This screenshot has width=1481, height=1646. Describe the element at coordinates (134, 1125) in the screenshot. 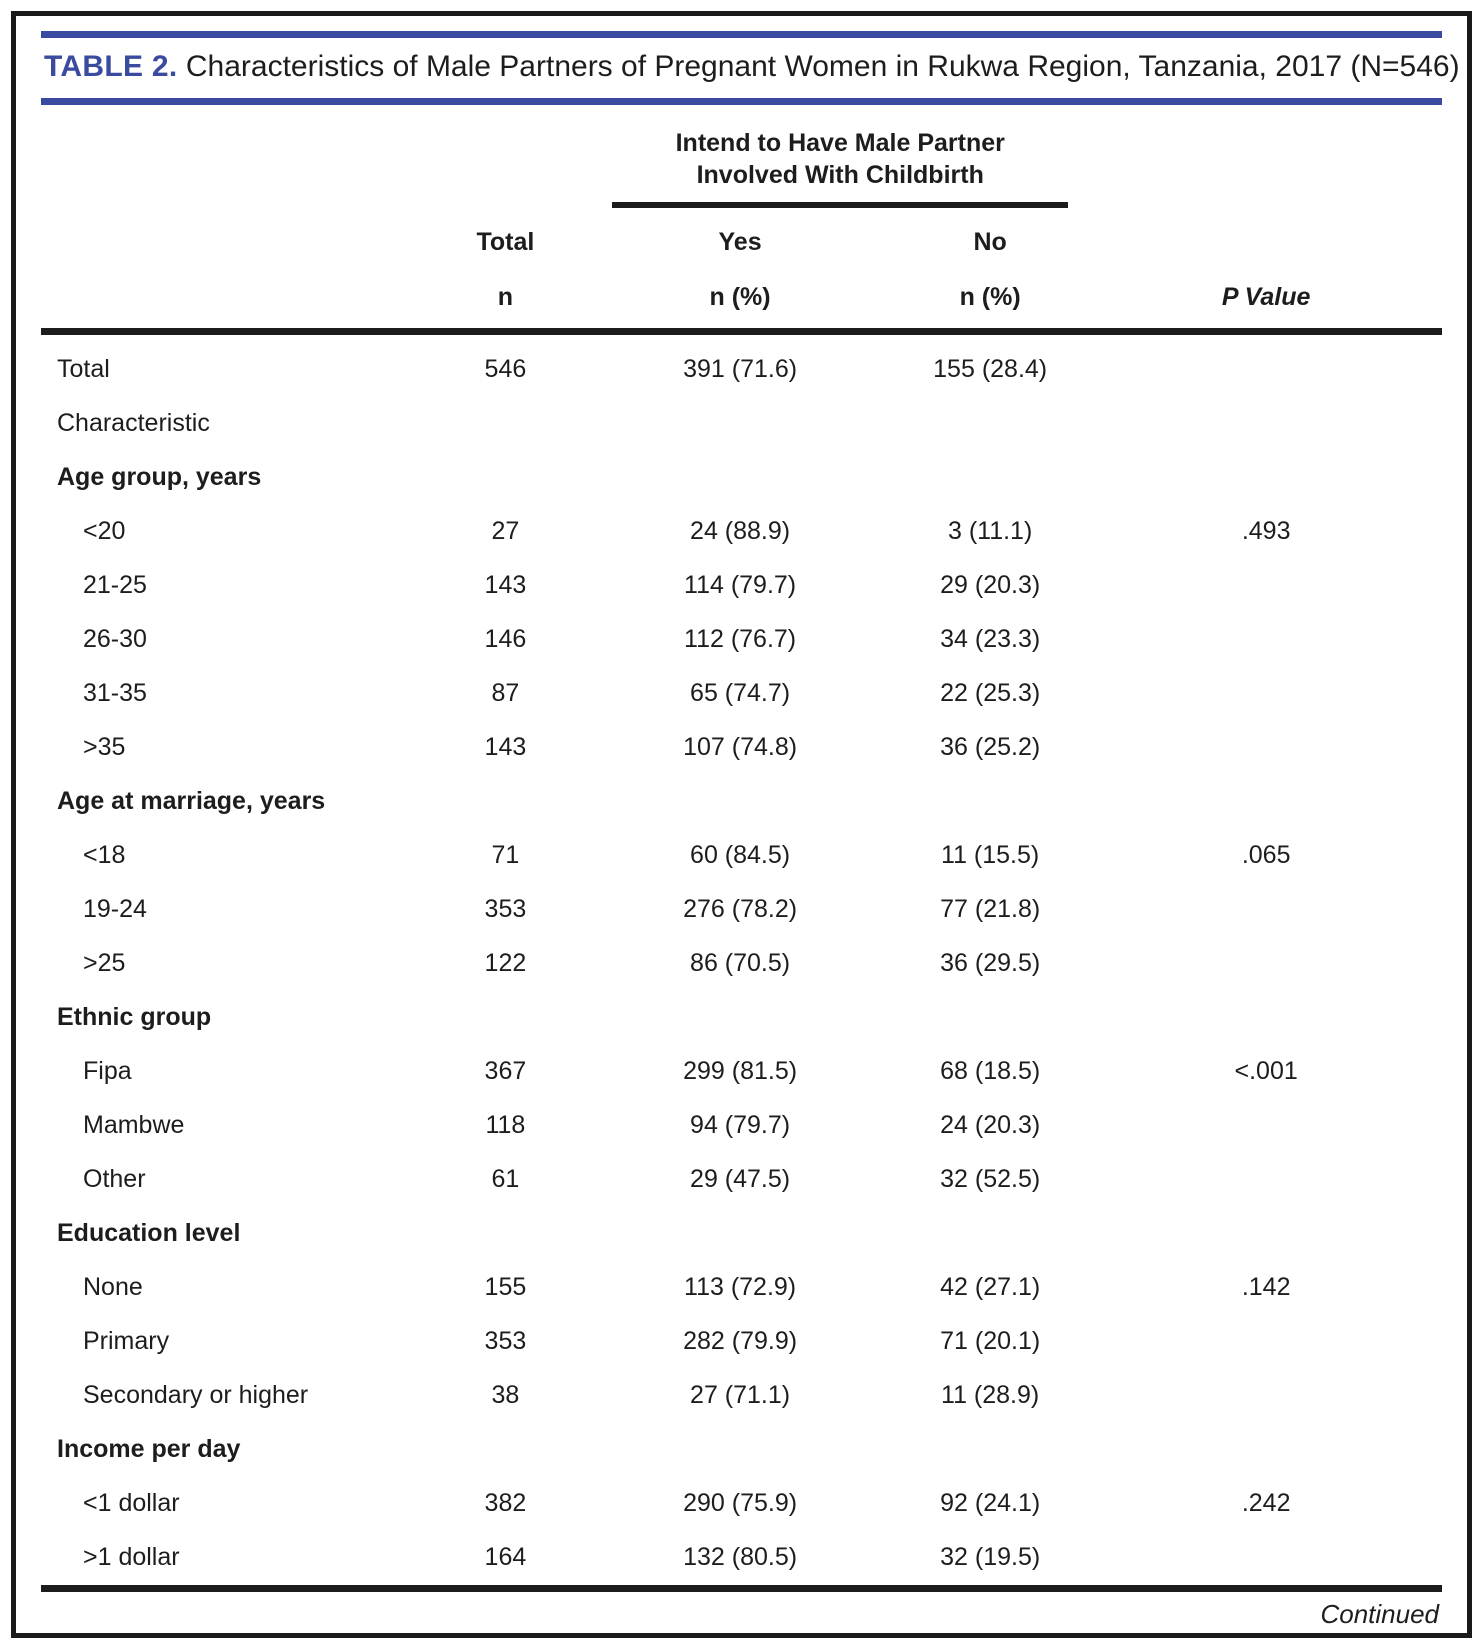

I see `row-label: Mambwe` at that location.